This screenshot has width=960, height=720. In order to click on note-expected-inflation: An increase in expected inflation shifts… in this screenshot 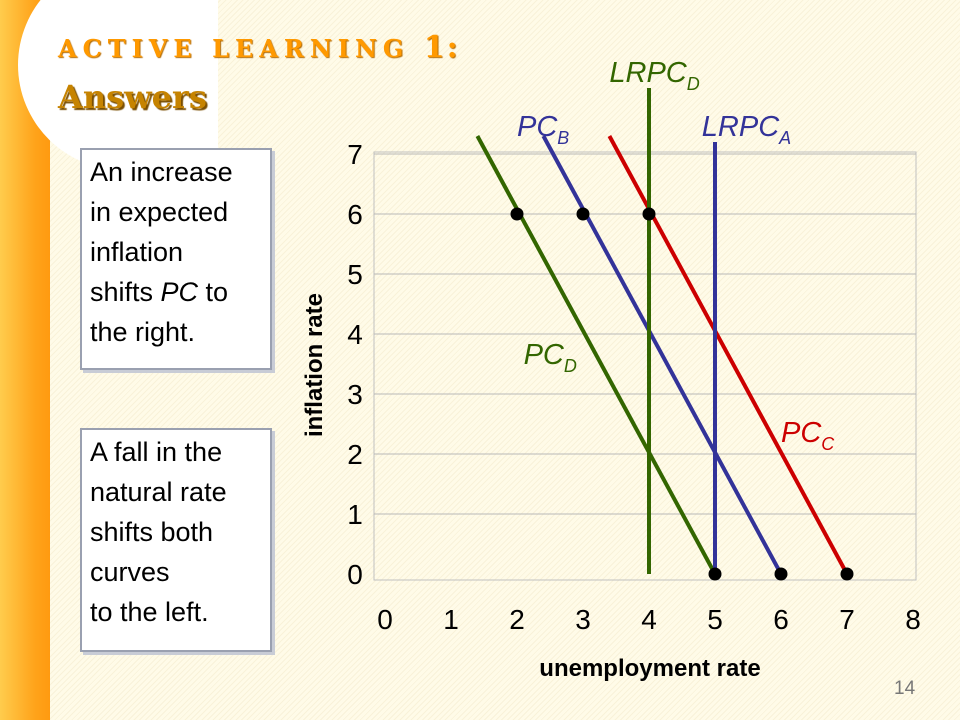, I will do `click(176, 259)`.